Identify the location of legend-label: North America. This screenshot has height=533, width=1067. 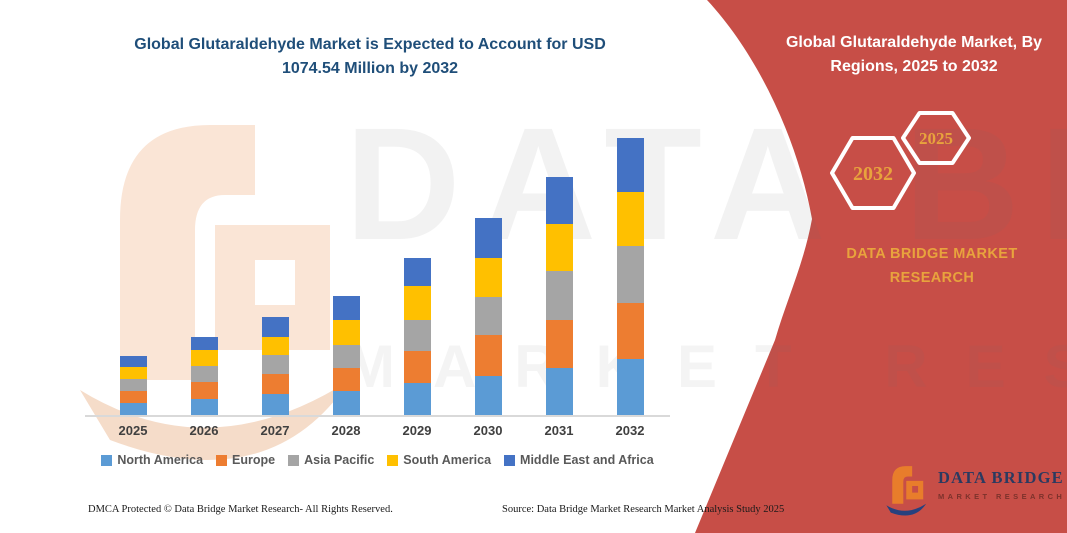
(160, 460).